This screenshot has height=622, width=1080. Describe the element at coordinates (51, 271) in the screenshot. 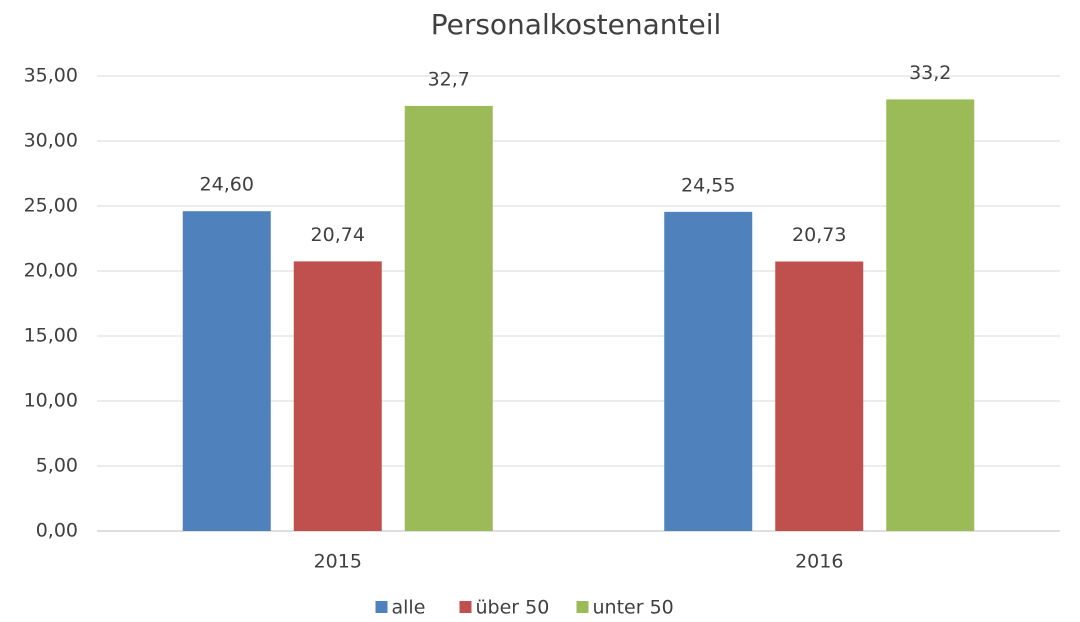

I see `y-tick-label: 20,00` at that location.